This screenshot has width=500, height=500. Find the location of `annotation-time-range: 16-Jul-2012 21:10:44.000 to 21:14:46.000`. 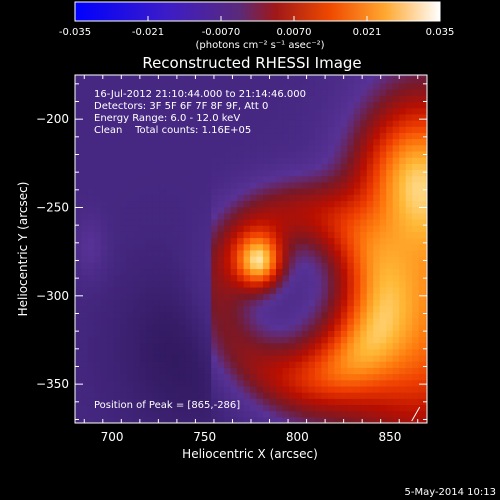

annotation-time-range: 16-Jul-2012 21:10:44.000 to 21:14:46.000 is located at coordinates (200, 94).